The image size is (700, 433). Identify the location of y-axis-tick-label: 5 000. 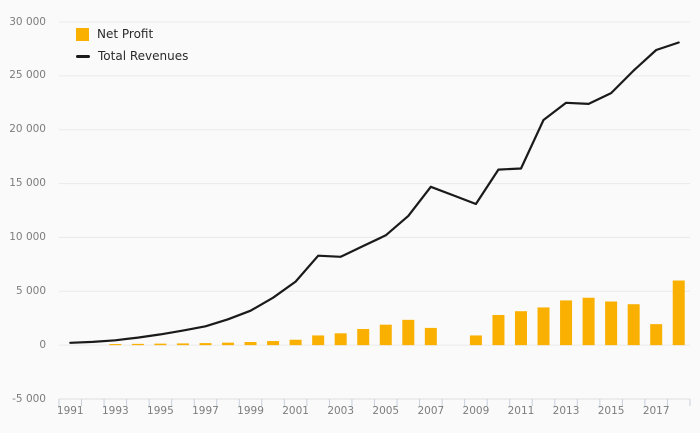
(30, 290).